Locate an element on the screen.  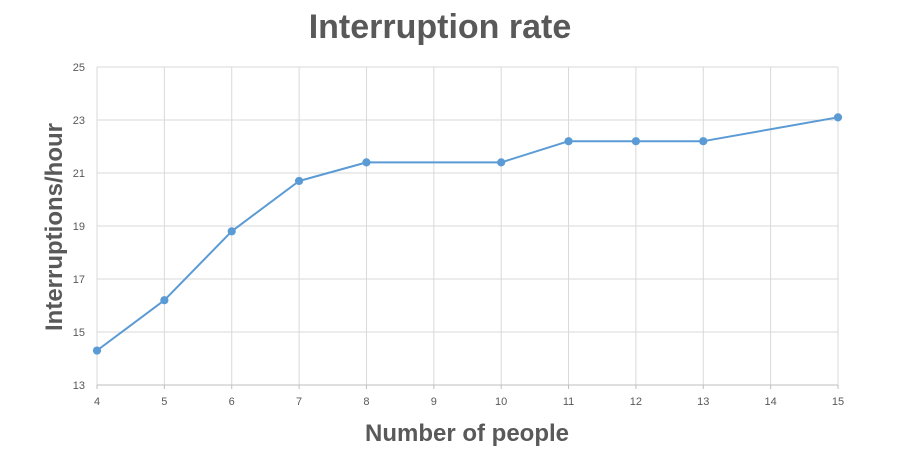
x-tick-label: 12 is located at coordinates (636, 402).